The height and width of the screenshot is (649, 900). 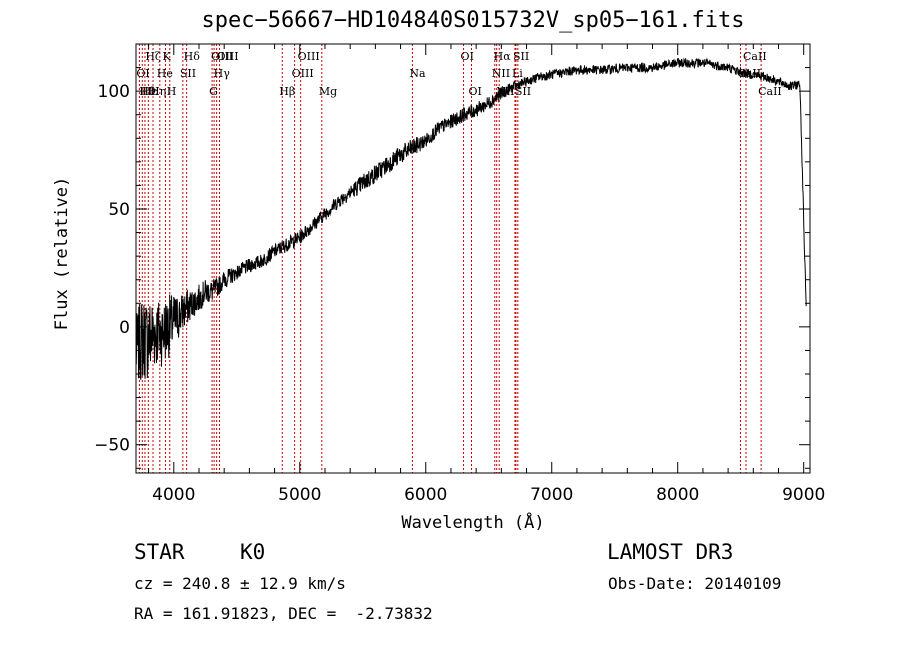 I want to click on line-label-G: G, so click(x=213, y=91).